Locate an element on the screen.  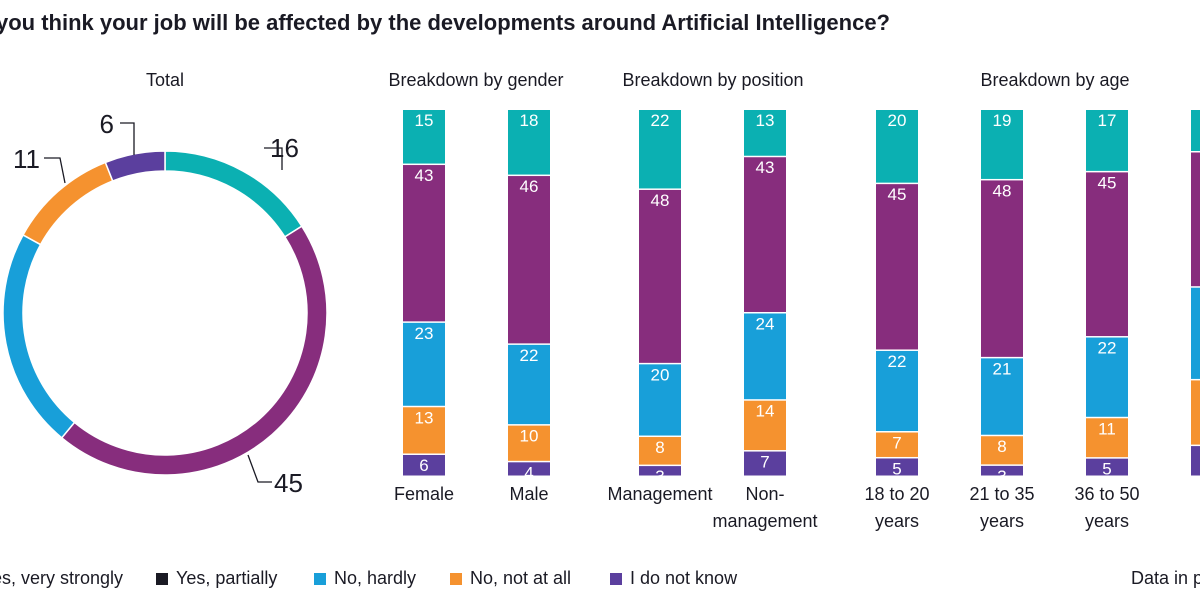
section-gender-label: Breakdown by gender is located at coordinates (476, 80).